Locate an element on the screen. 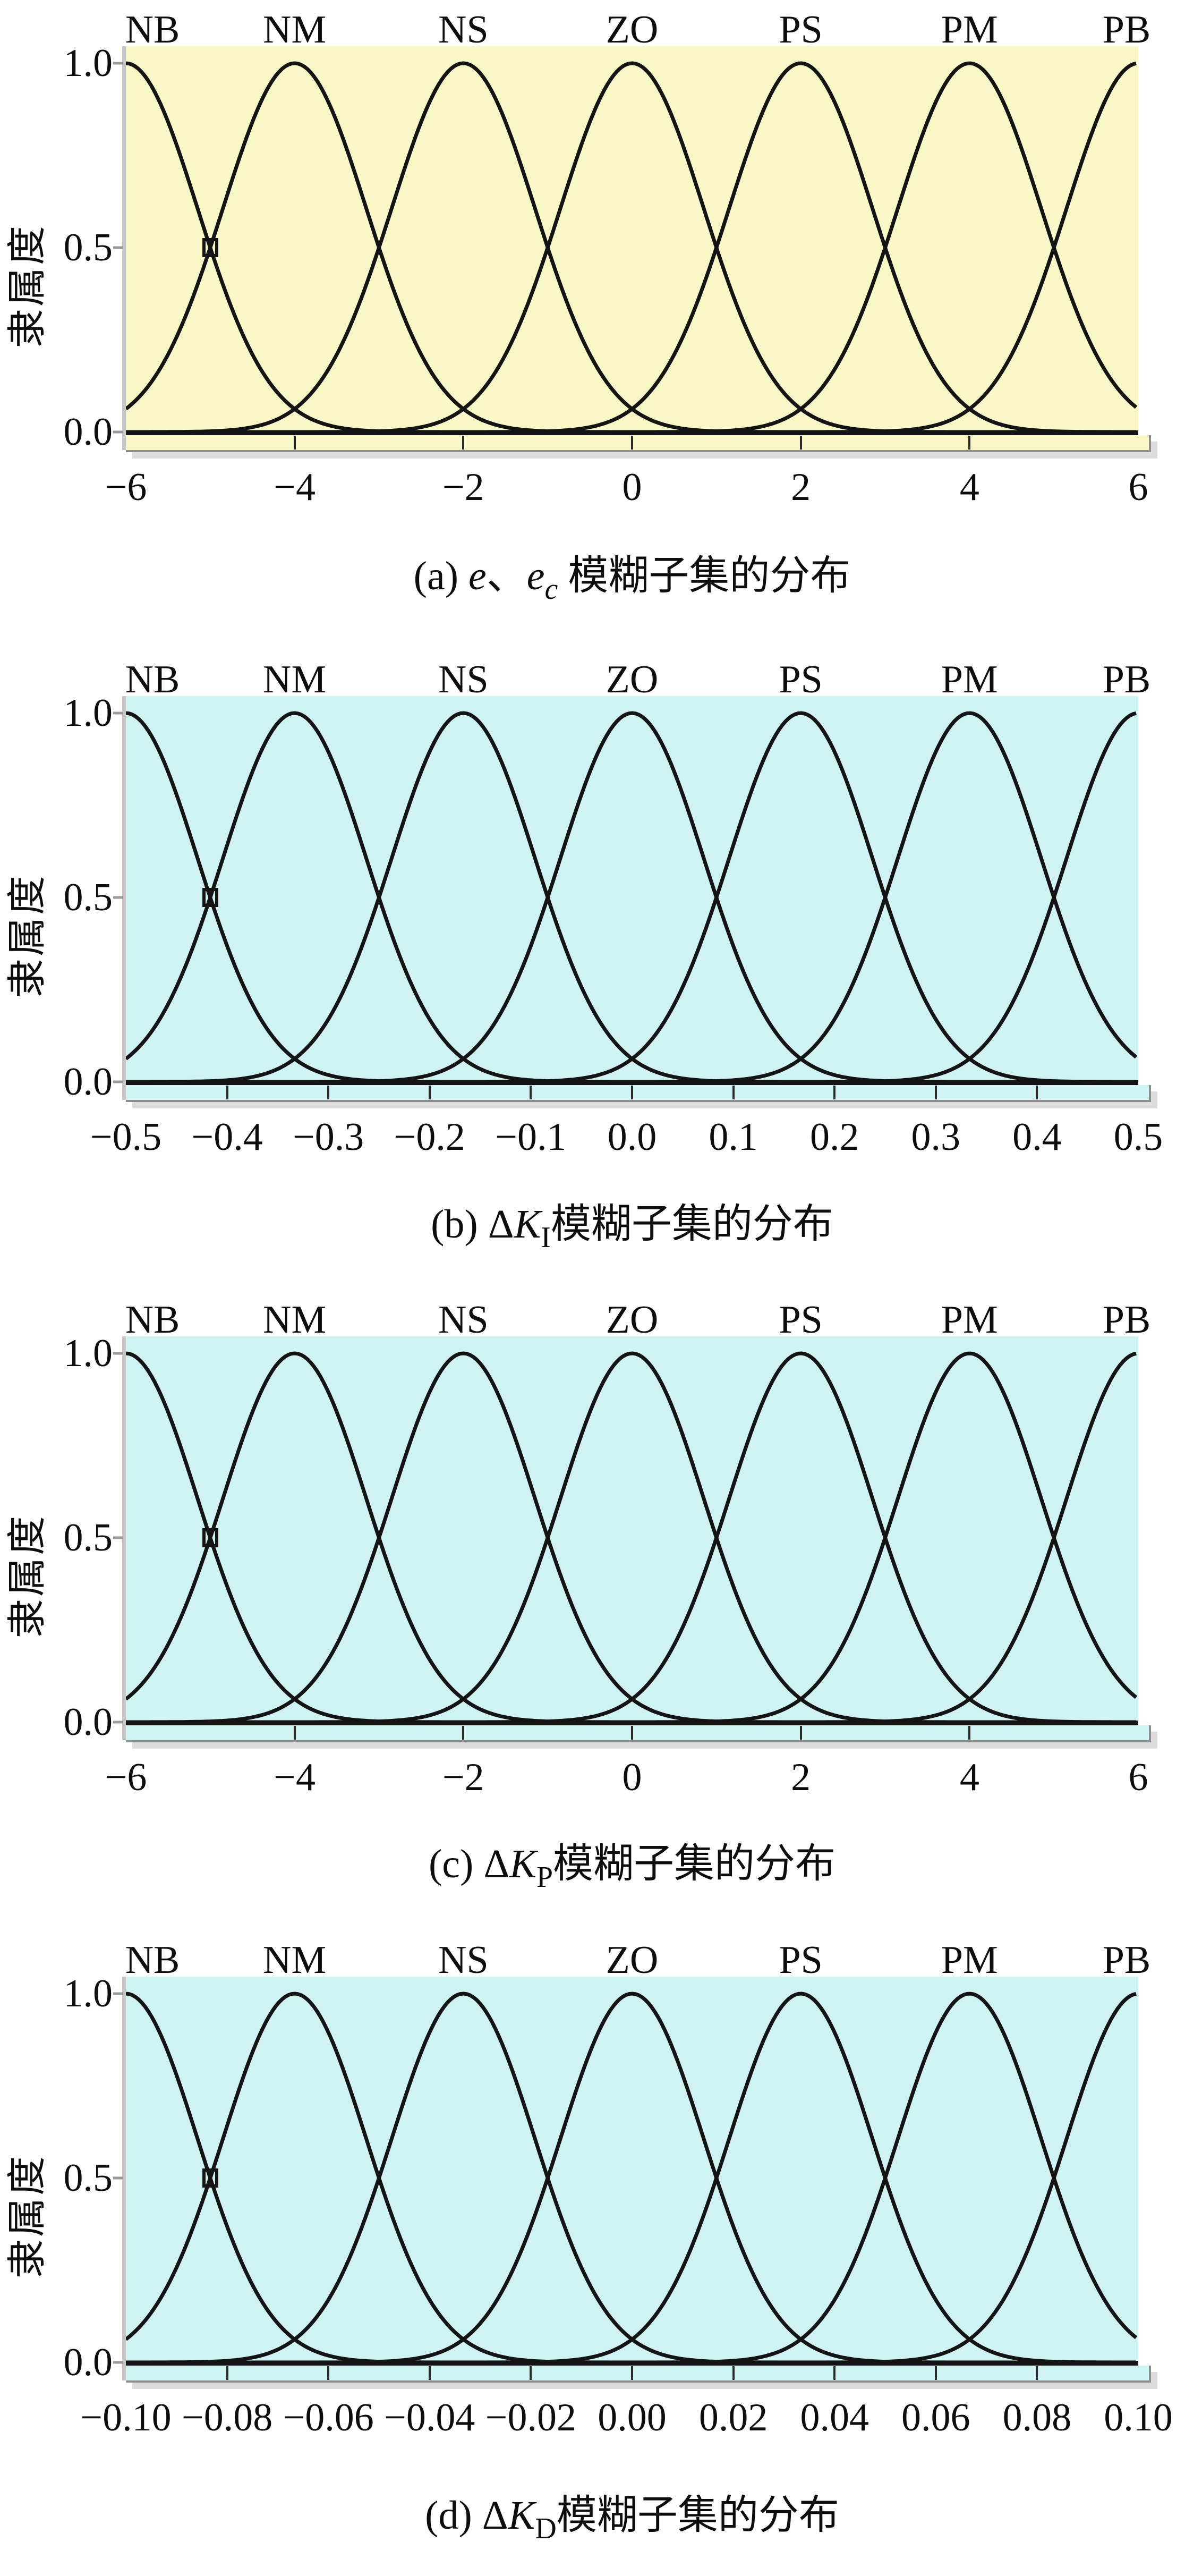 The width and height of the screenshot is (1185, 2576). caption-text: e is located at coordinates (535, 576).